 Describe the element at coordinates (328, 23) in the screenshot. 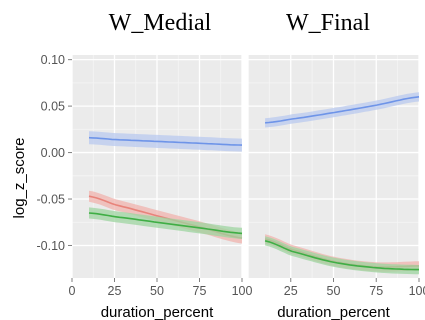

I see `facet-title: W_Final` at that location.